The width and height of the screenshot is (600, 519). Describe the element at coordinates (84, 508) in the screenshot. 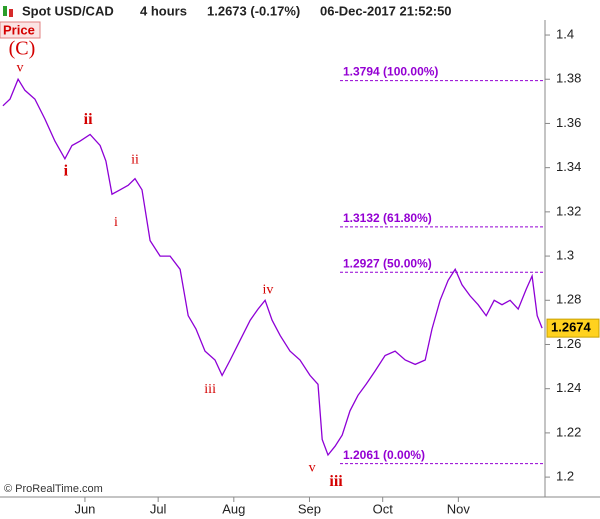

I see `x-tick-label: Jun` at that location.